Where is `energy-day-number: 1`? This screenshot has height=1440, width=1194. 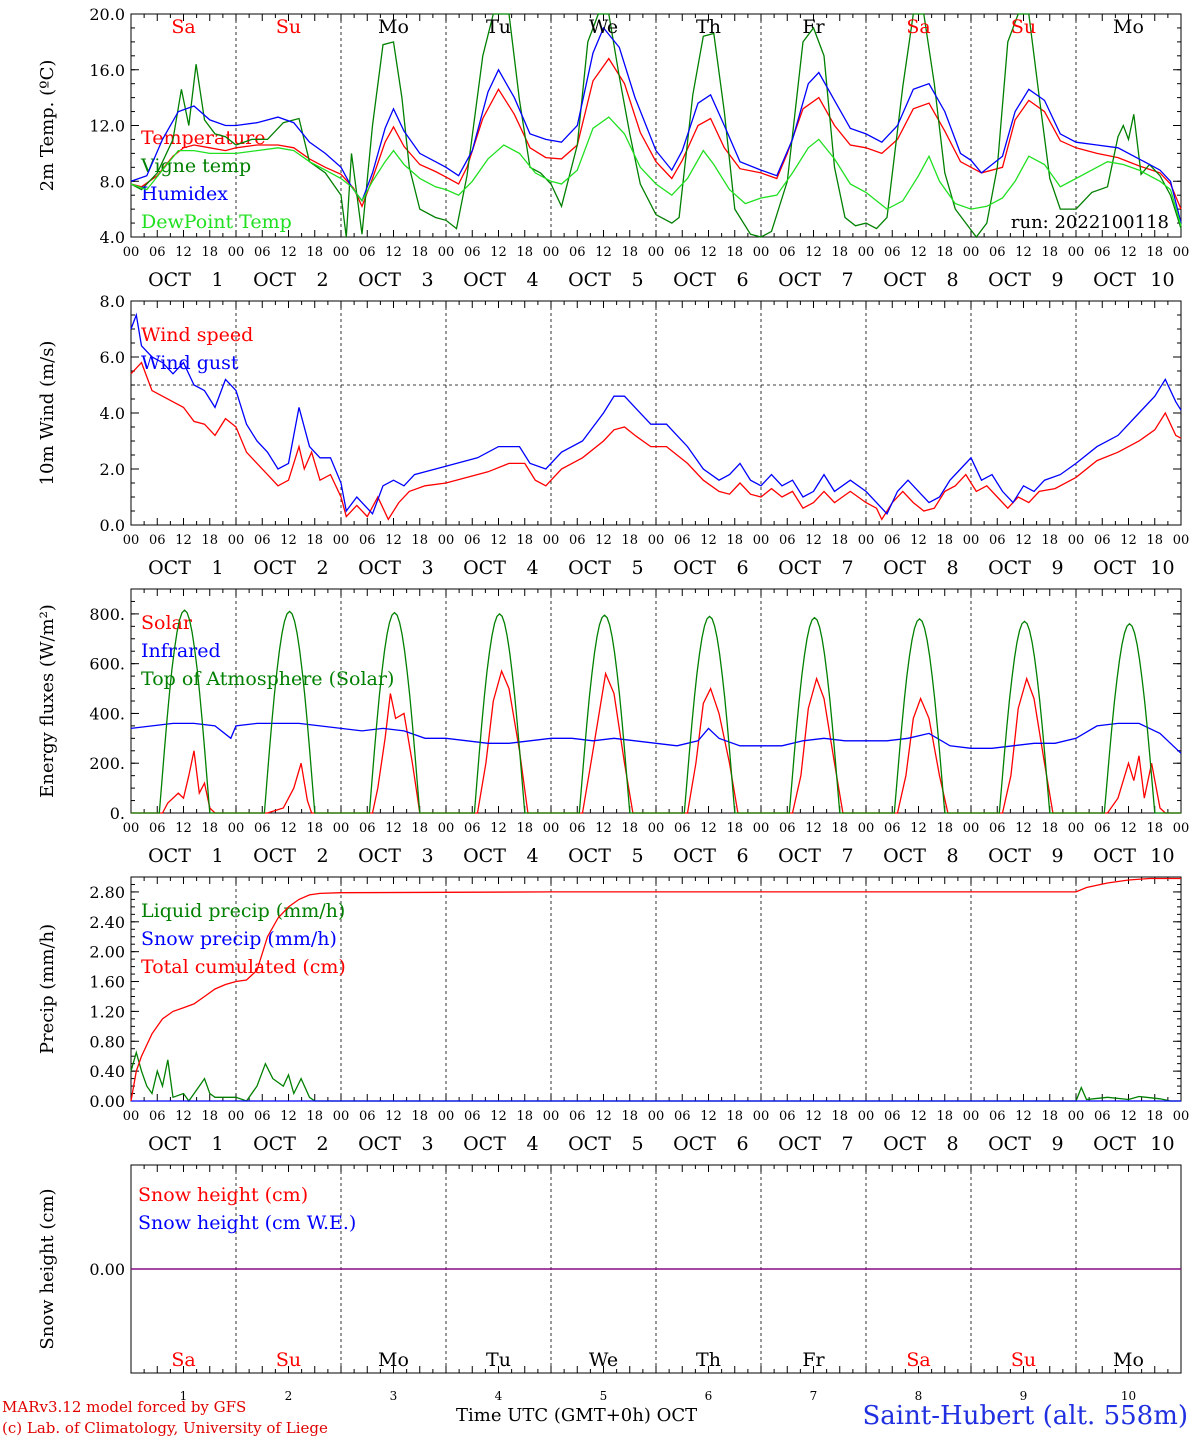
energy-day-number: 1 is located at coordinates (217, 856).